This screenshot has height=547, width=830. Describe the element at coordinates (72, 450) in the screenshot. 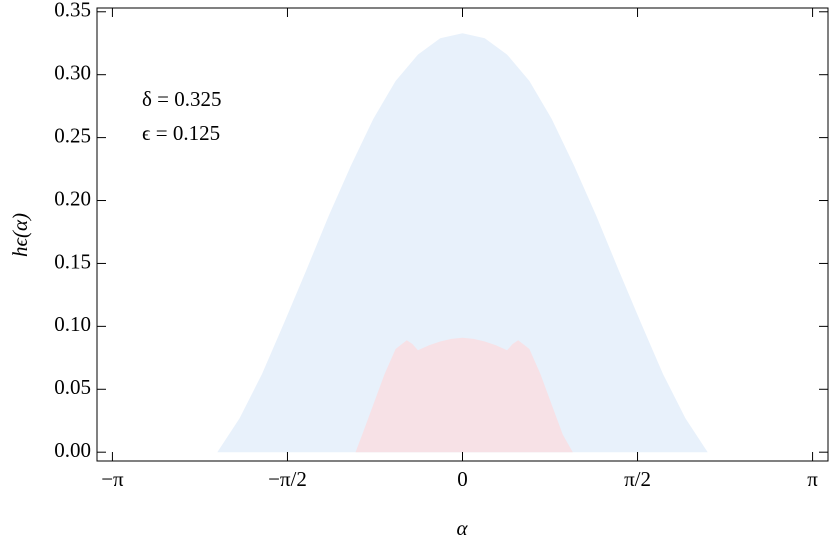

I see `y-tick-label: 0.00` at that location.